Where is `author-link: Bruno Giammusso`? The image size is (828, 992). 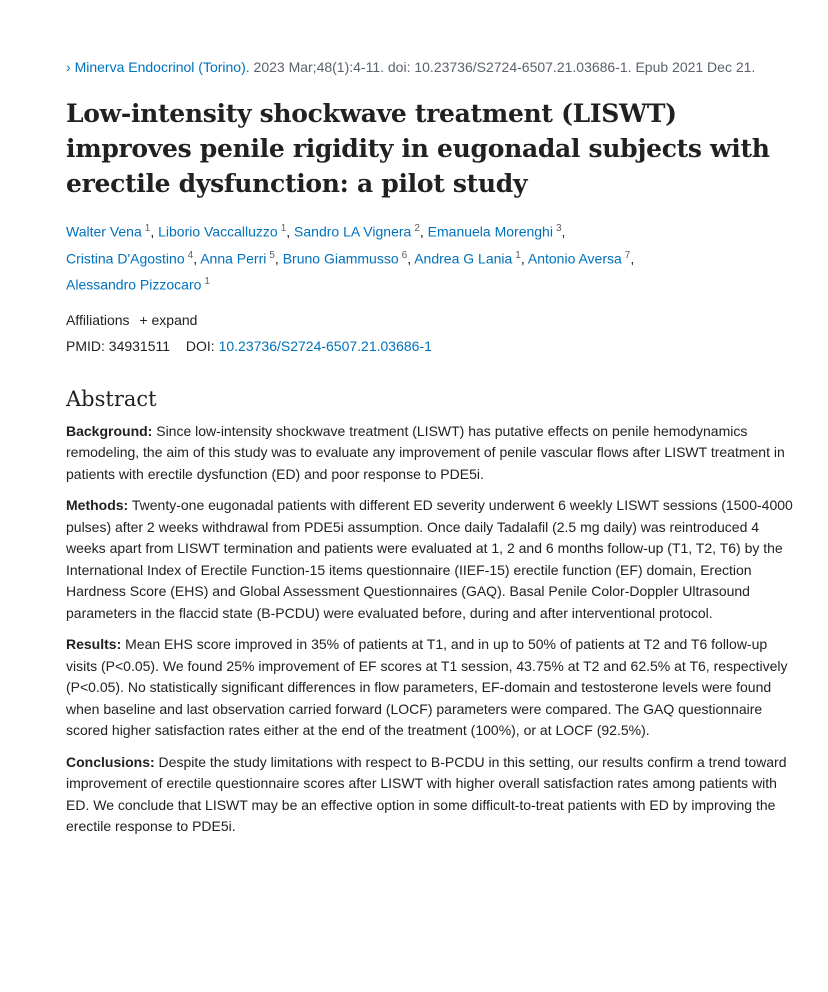 author-link: Bruno Giammusso is located at coordinates (340, 258).